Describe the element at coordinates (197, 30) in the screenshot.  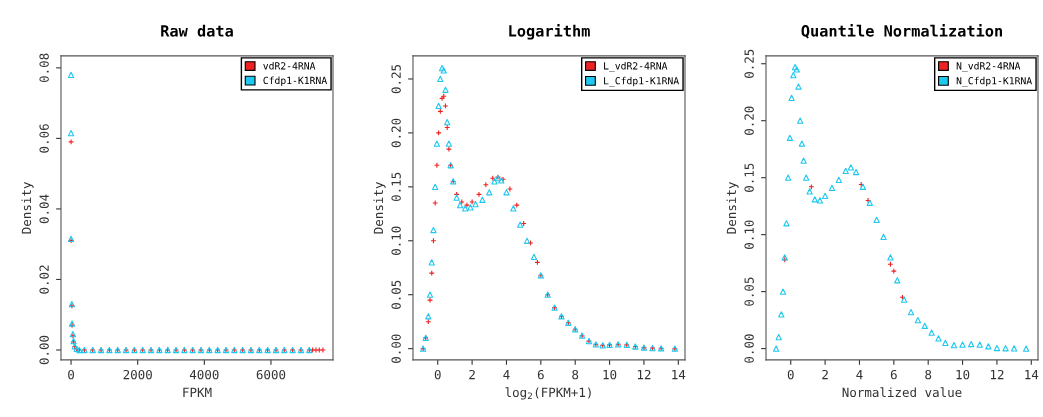
I see `chart-title: Raw data` at that location.